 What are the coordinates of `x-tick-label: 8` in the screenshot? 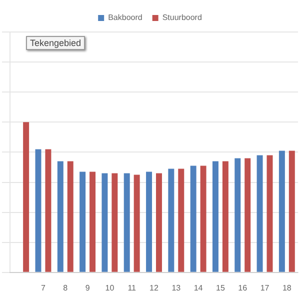 It's located at (65, 287).